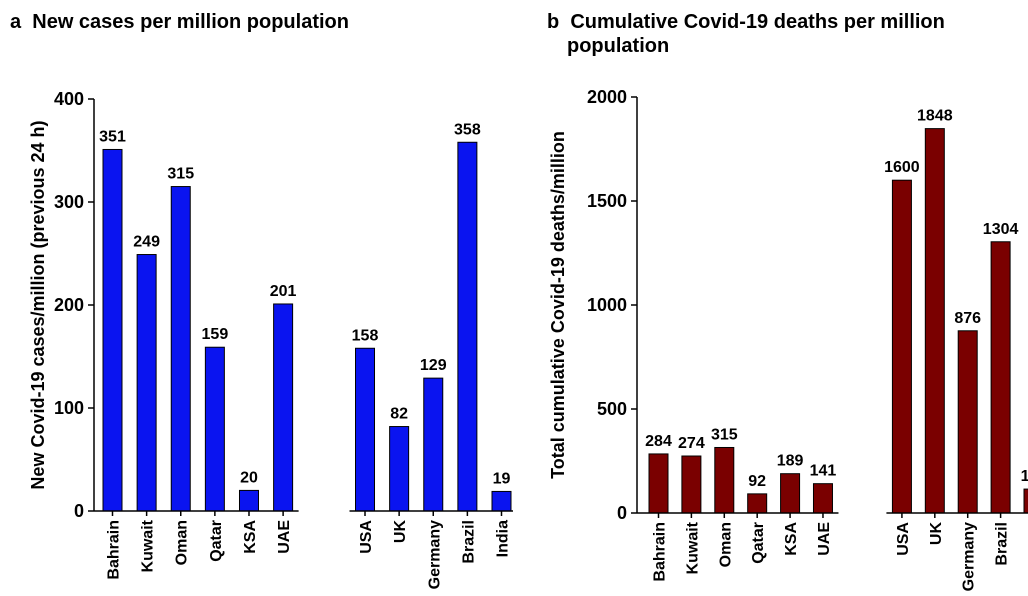  I want to click on y-tick-label: 1500, so click(607, 201).